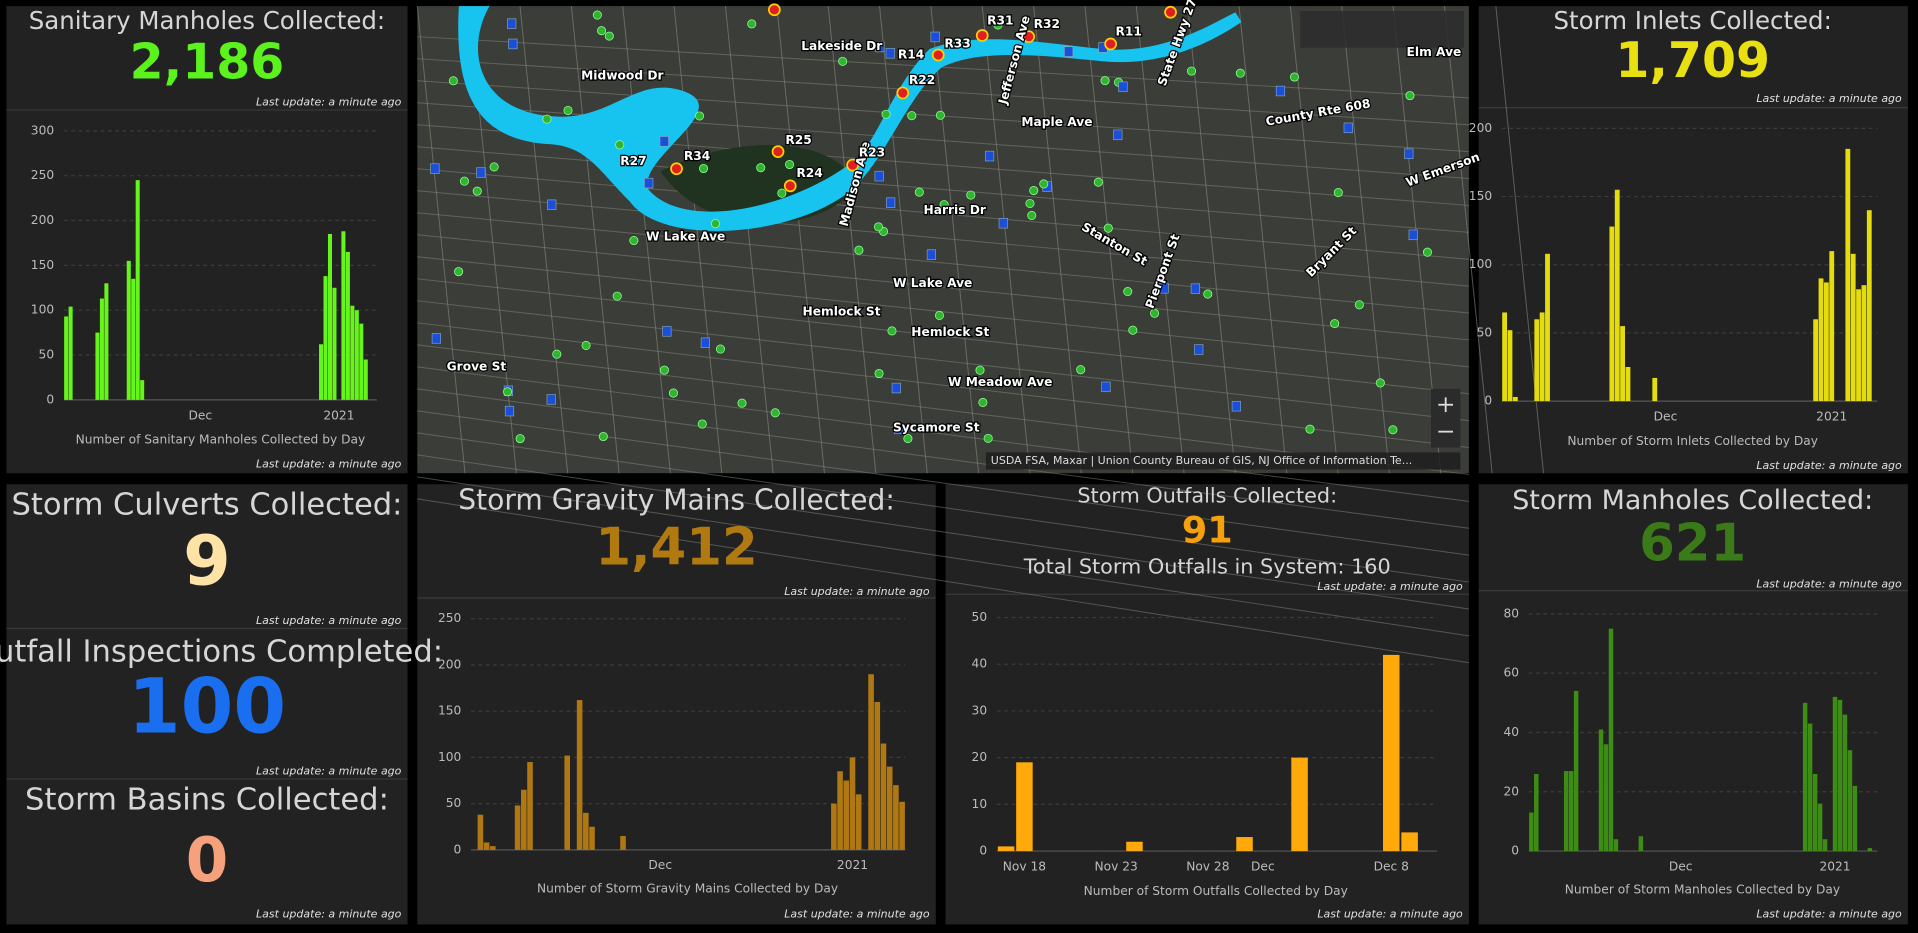 This screenshot has height=933, width=1918. What do you see at coordinates (1434, 52) in the screenshot?
I see `map-label: Elm Ave` at bounding box center [1434, 52].